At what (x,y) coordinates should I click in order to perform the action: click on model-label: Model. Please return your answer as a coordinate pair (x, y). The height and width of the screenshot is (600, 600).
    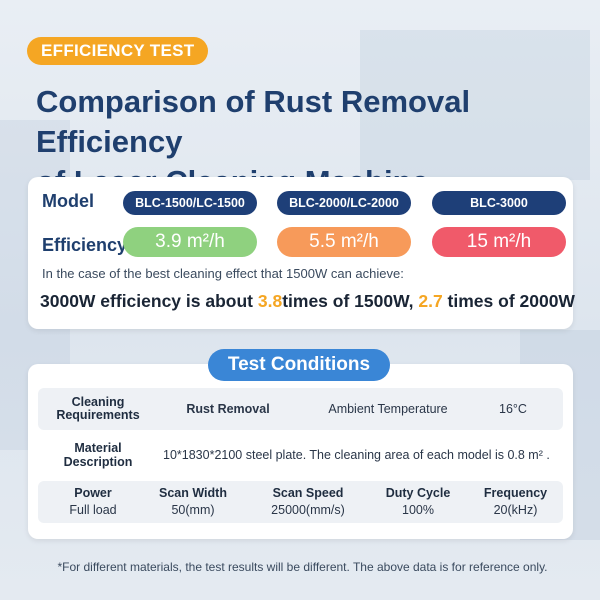
    Looking at the image, I should click on (68, 201).